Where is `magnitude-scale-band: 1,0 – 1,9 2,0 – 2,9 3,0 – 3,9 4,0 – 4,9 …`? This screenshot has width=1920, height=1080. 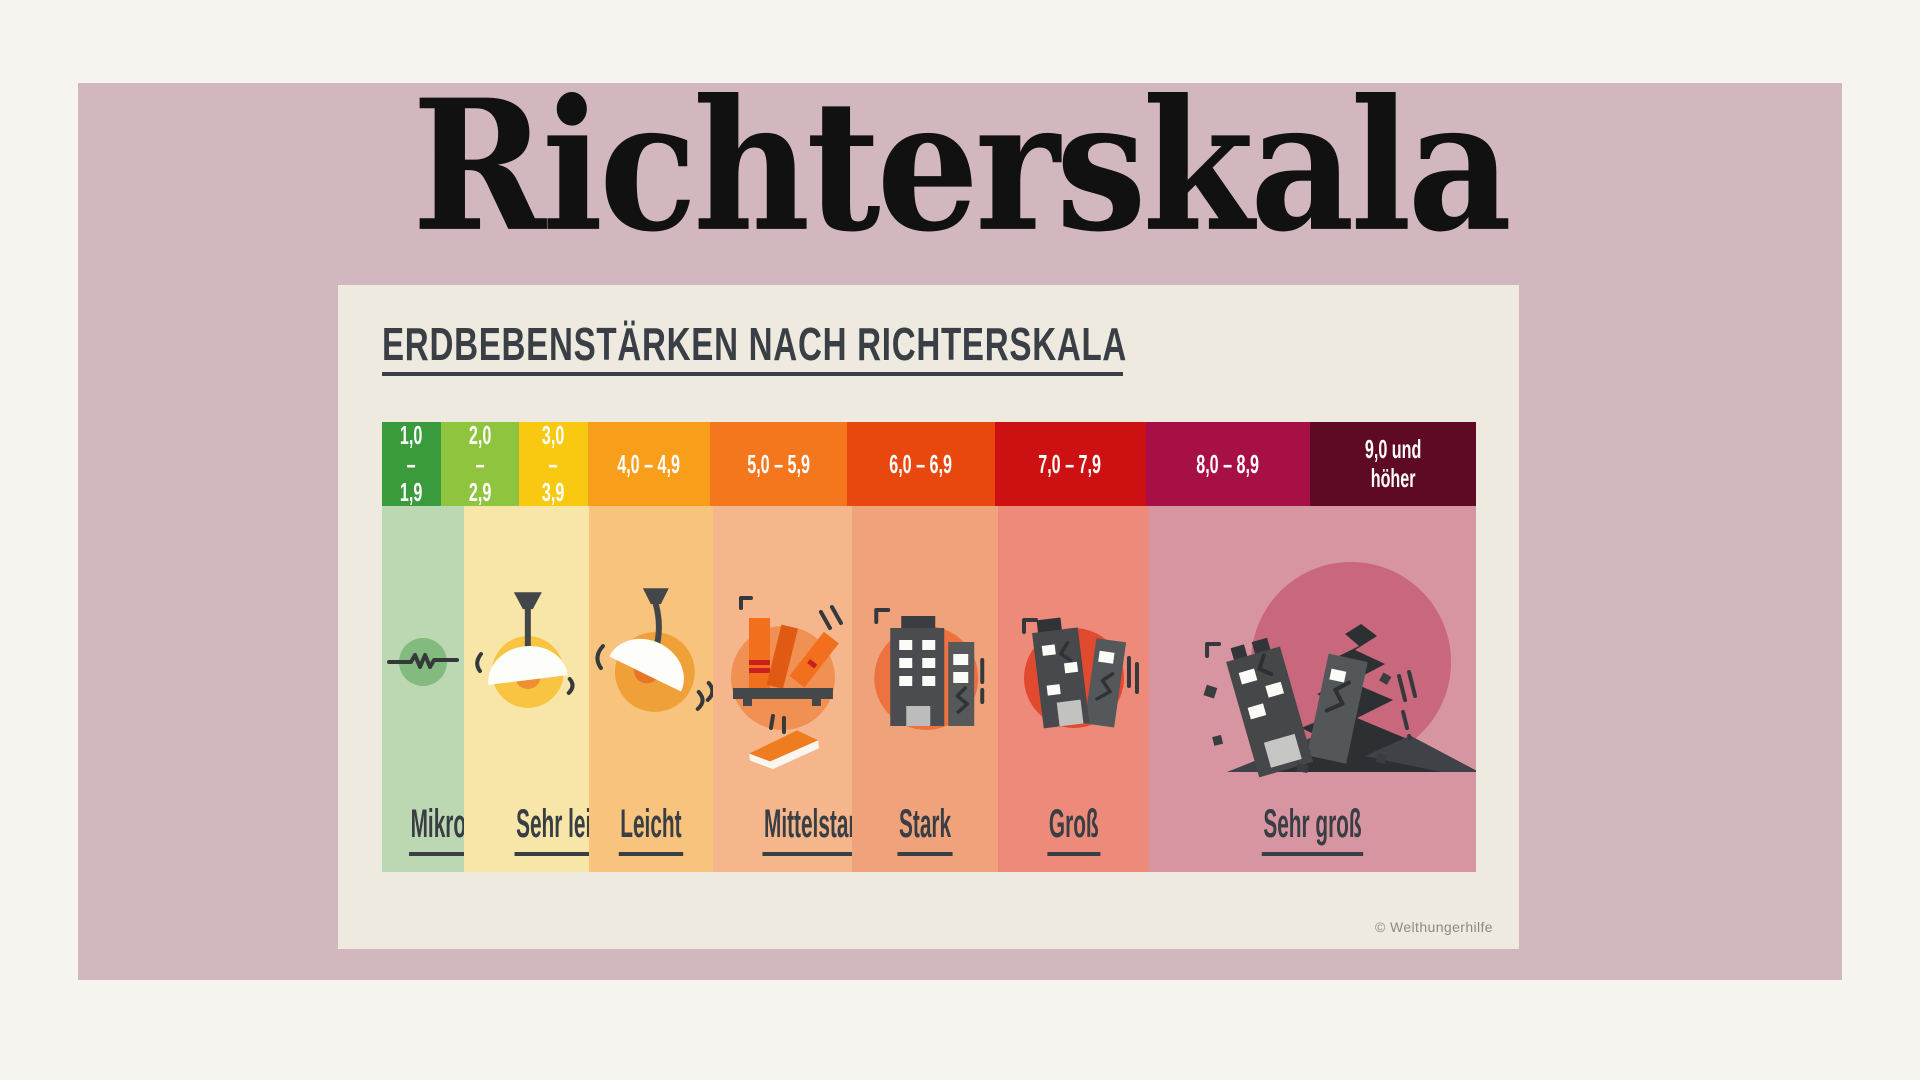 magnitude-scale-band: 1,0 – 1,9 2,0 – 2,9 3,0 – 3,9 4,0 – 4,9 … is located at coordinates (929, 464).